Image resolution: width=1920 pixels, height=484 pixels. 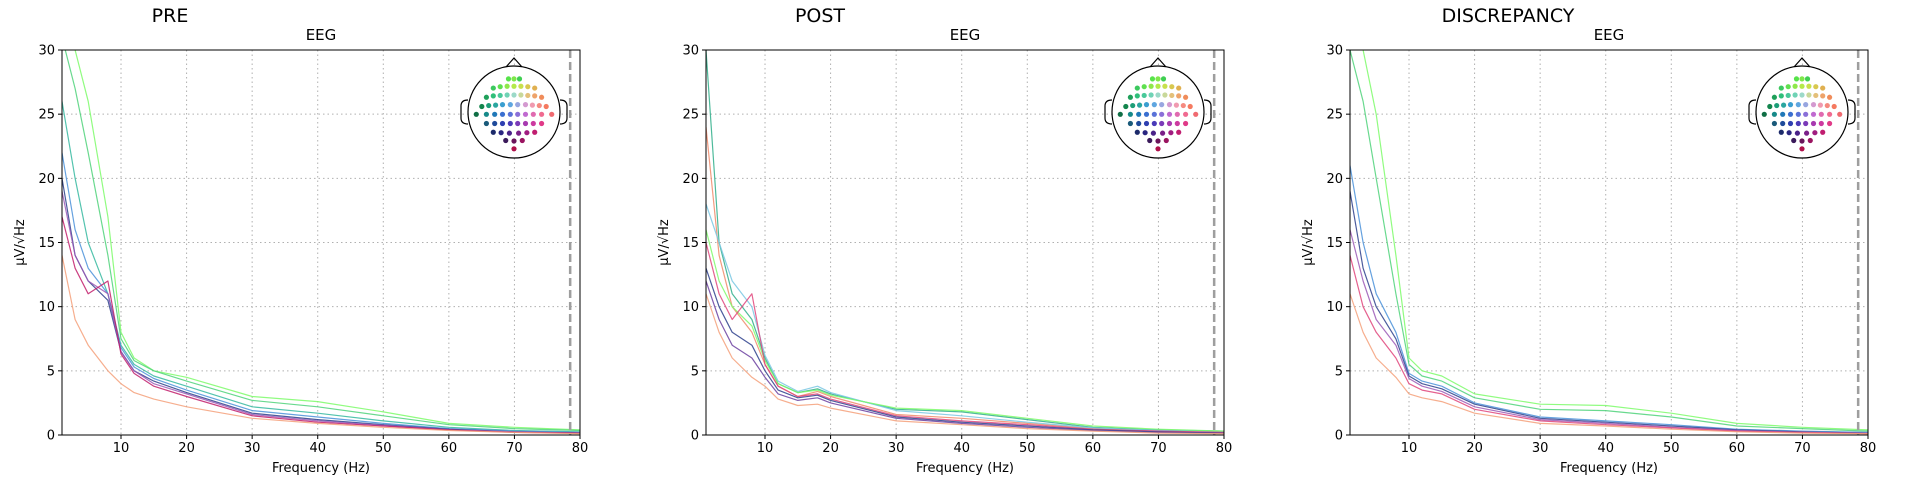 I want to click on x-tick-label: 30, so click(x=1540, y=448).